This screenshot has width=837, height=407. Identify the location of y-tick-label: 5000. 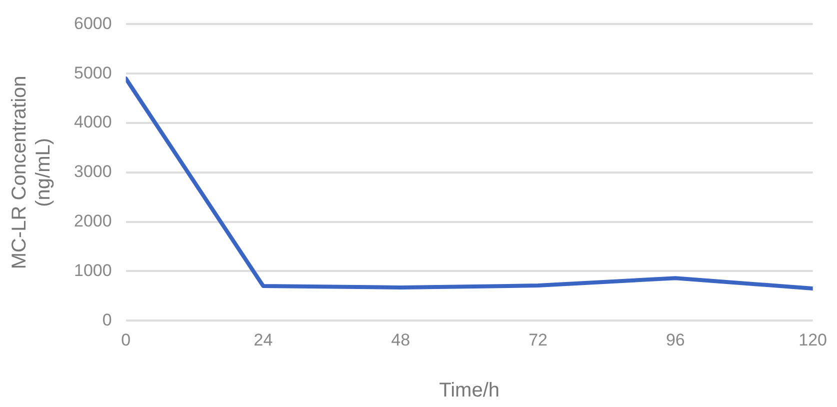
(93, 72).